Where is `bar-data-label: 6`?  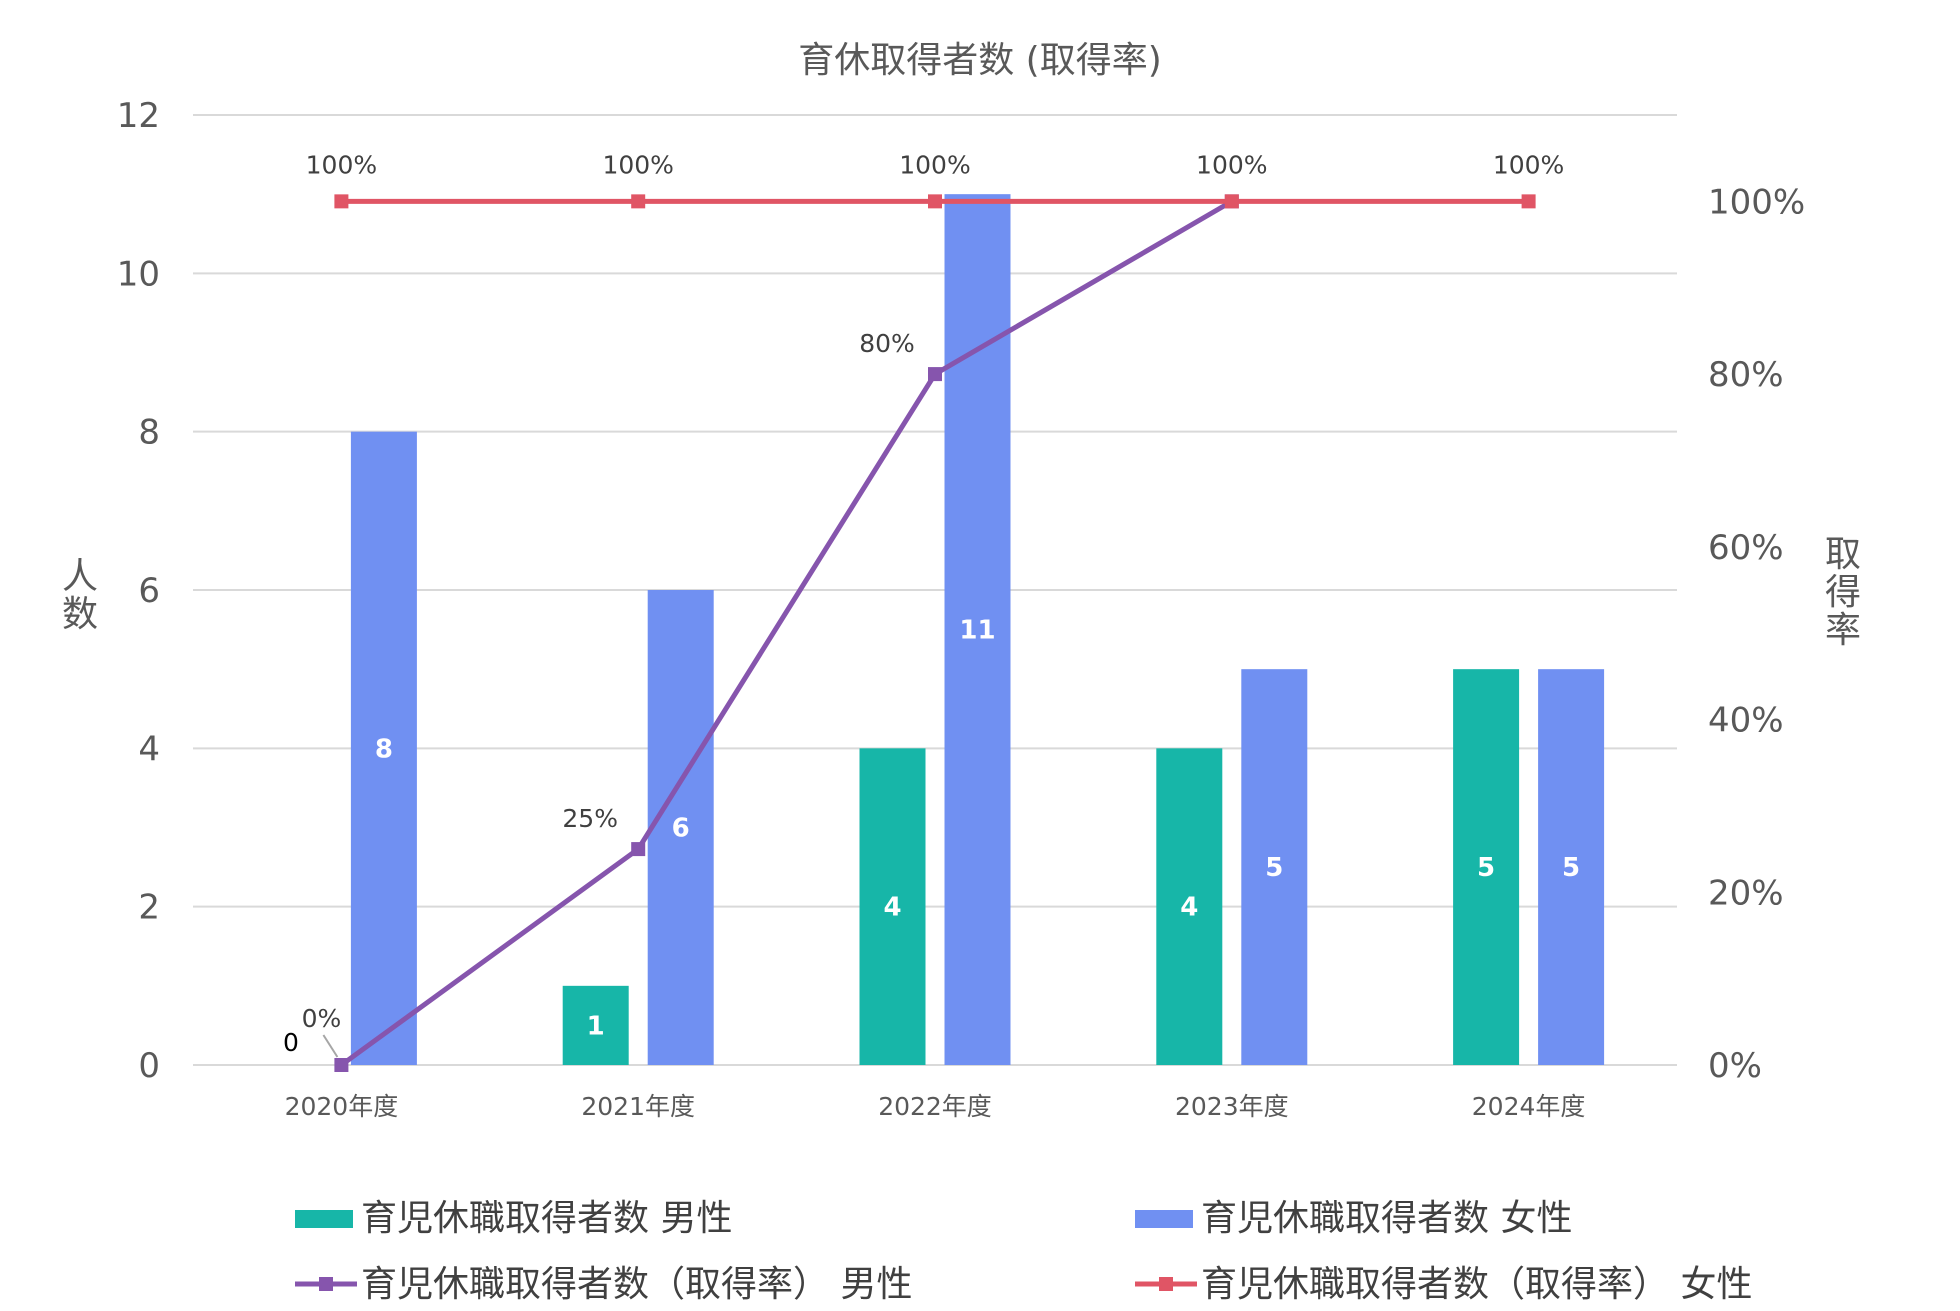 bar-data-label: 6 is located at coordinates (681, 829).